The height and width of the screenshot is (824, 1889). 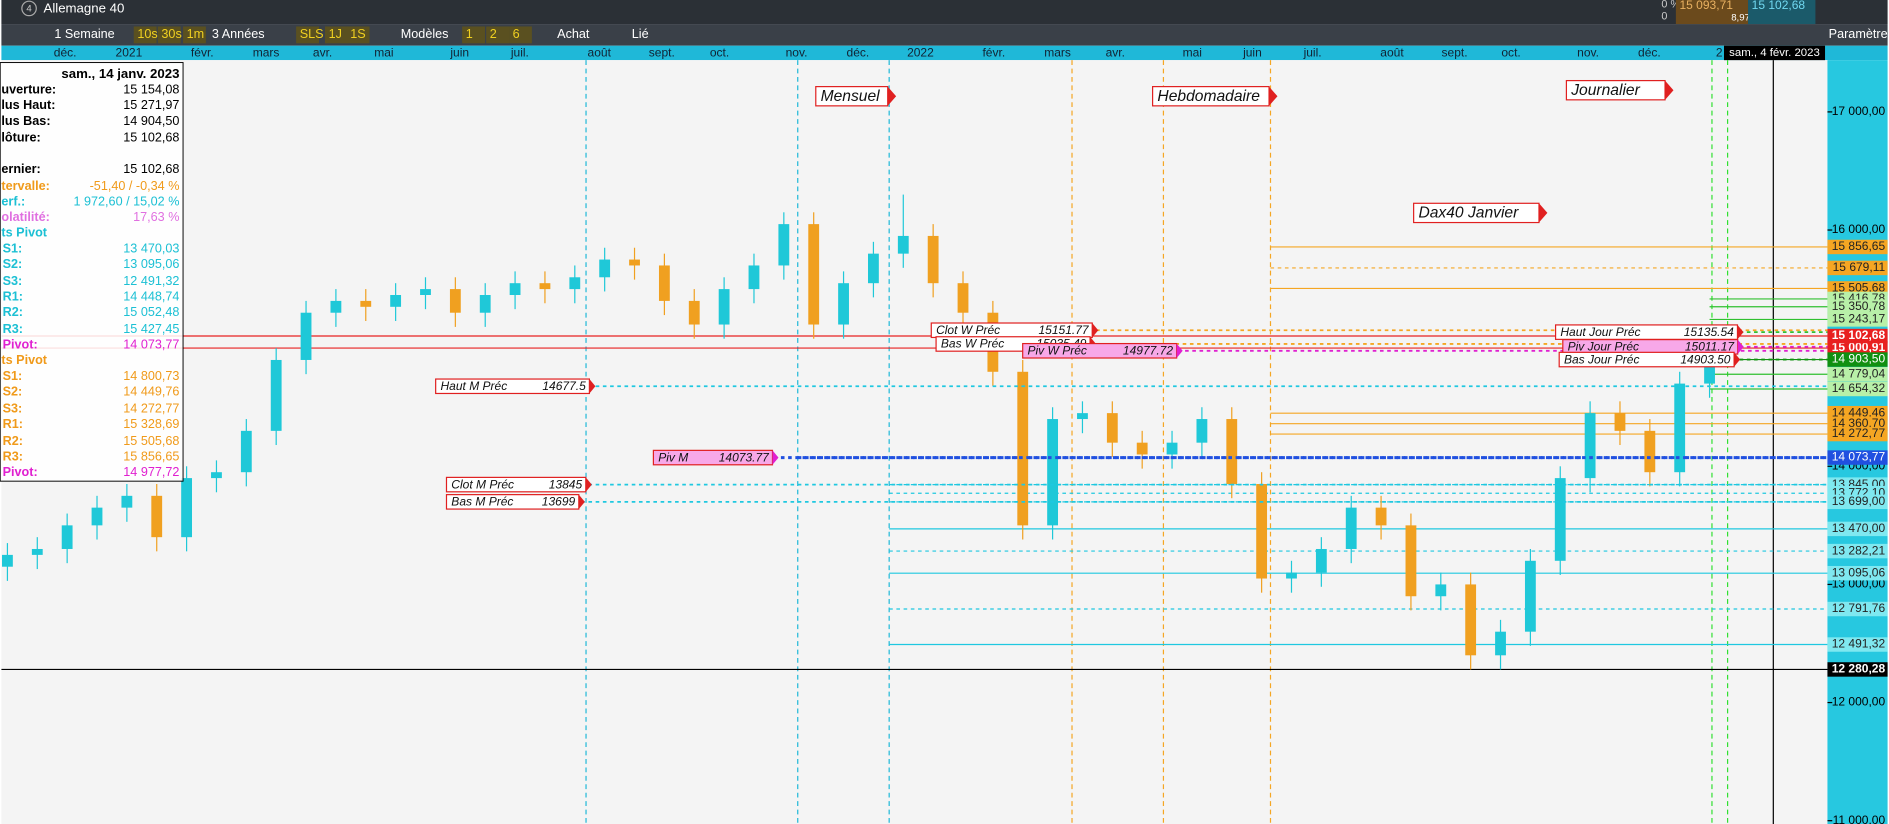 I want to click on price-label: 12 791,76, so click(x=1859, y=608).